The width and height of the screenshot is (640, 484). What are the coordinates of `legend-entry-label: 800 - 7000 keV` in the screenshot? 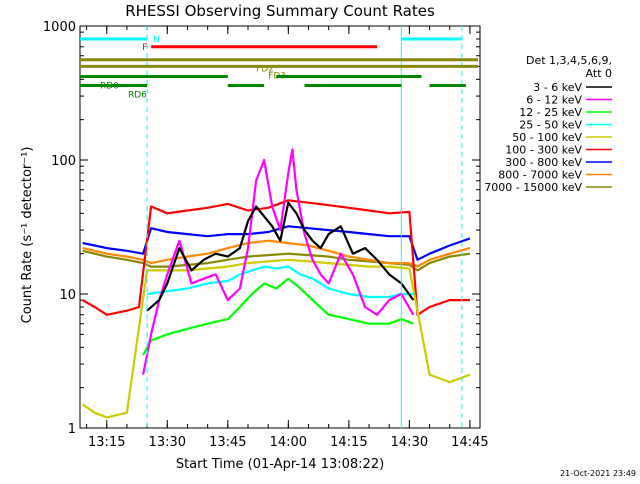 It's located at (540, 175).